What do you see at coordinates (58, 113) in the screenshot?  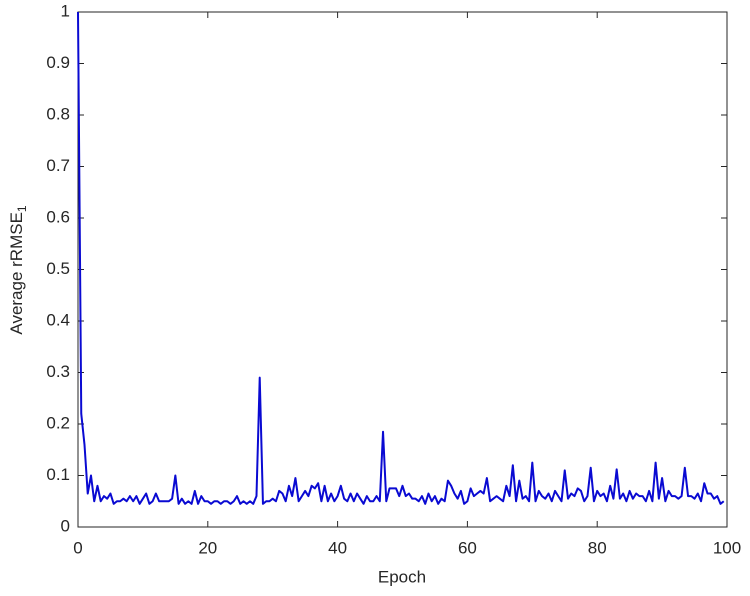 I see `y-tick-label: 0.8` at bounding box center [58, 113].